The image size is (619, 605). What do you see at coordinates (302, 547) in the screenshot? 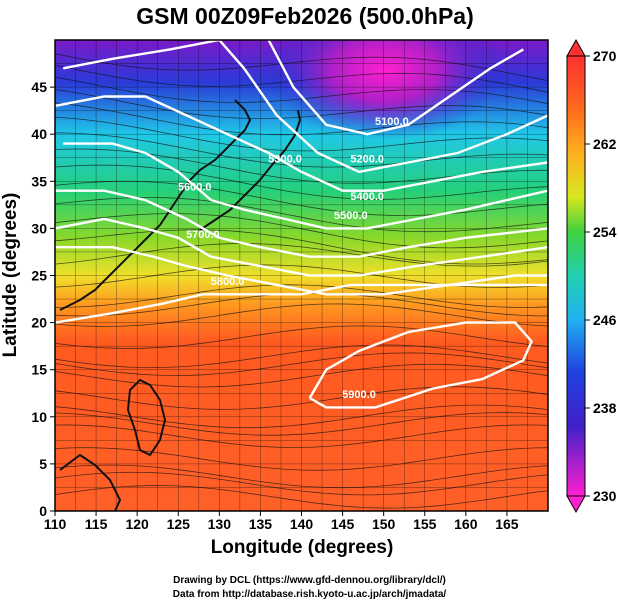
I see `x-axis-label: Longitude (degrees)` at bounding box center [302, 547].